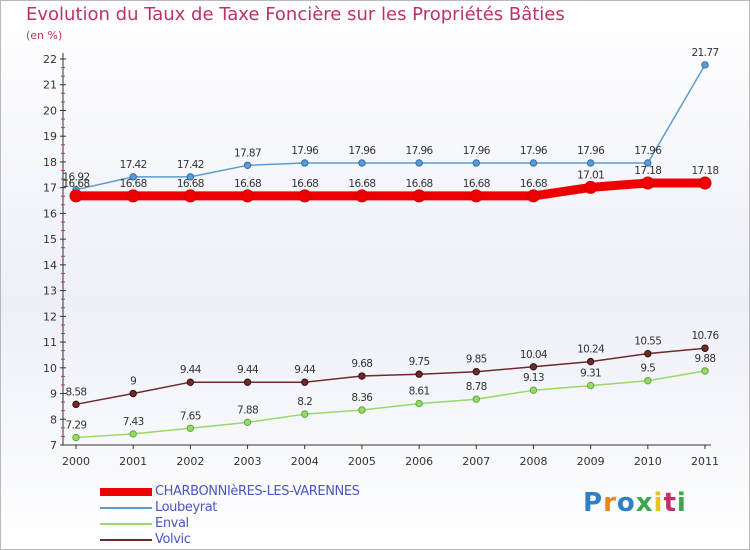 The width and height of the screenshot is (750, 550). Describe the element at coordinates (50, 59) in the screenshot. I see `y-tick-label: 22` at that location.